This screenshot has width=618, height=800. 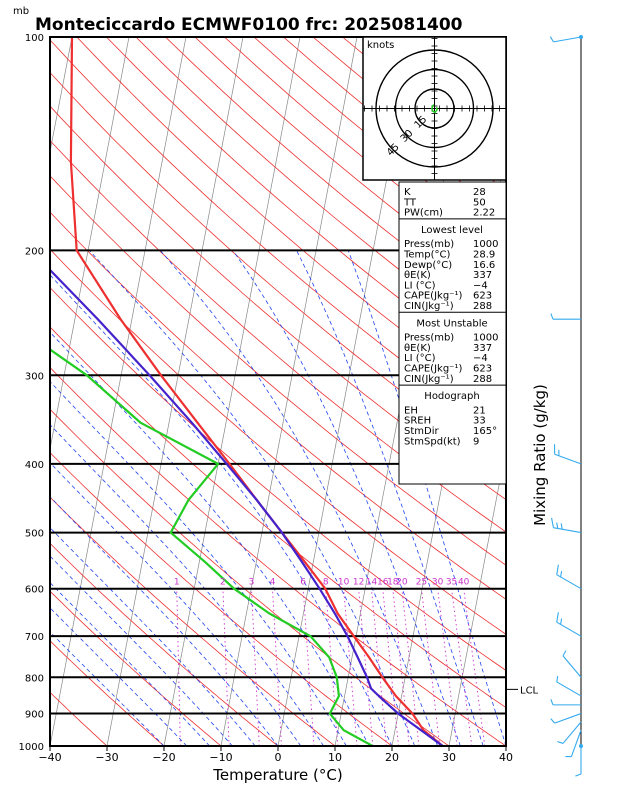 What do you see at coordinates (372, 583) in the screenshot?
I see `mixing-ratio-label: 14` at bounding box center [372, 583].